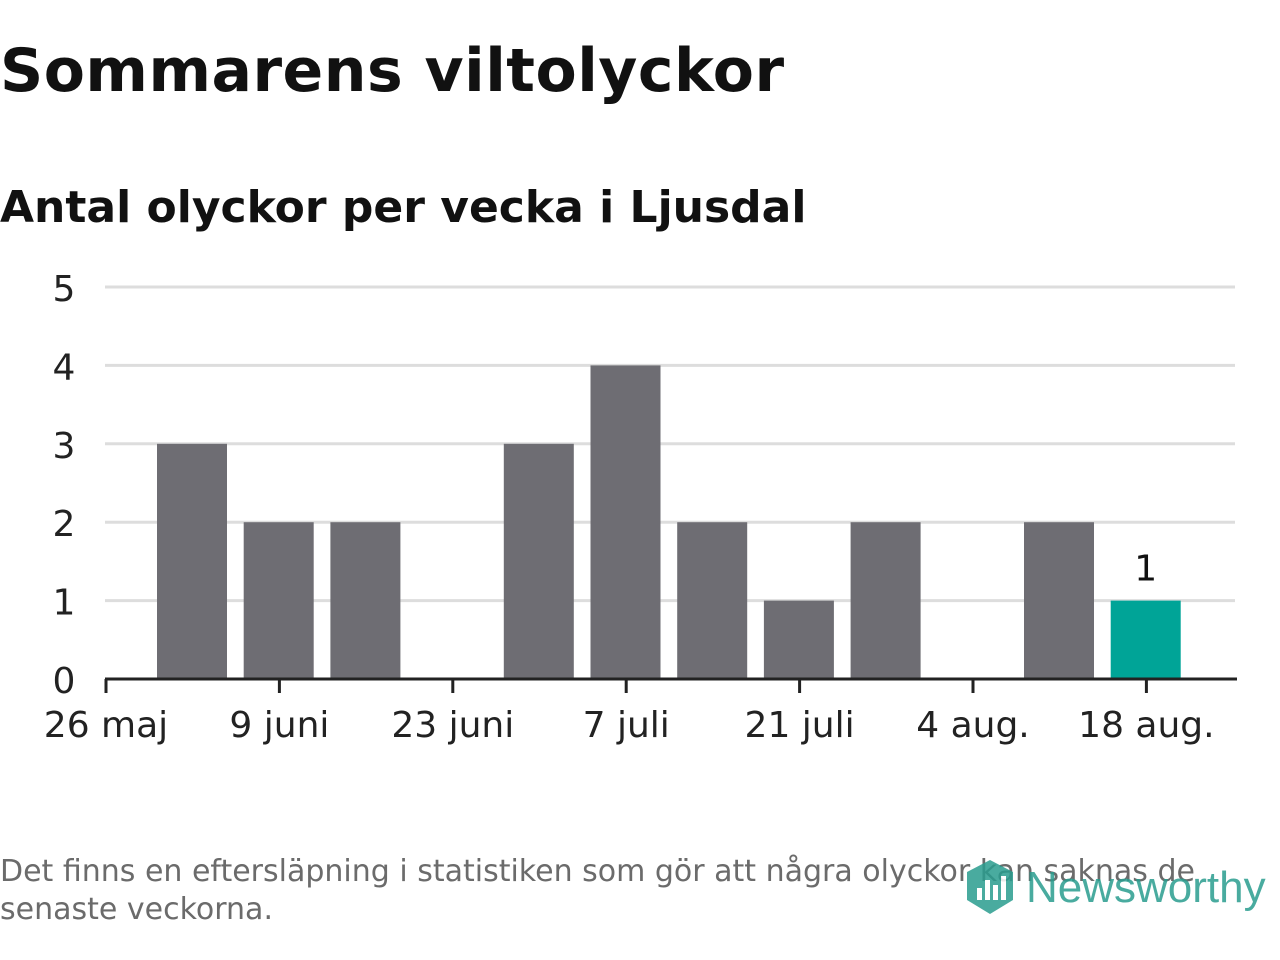 This screenshot has height=960, width=1280. I want to click on y-axis-ticks: 0 1 2 3 4 5, so click(64, 485).